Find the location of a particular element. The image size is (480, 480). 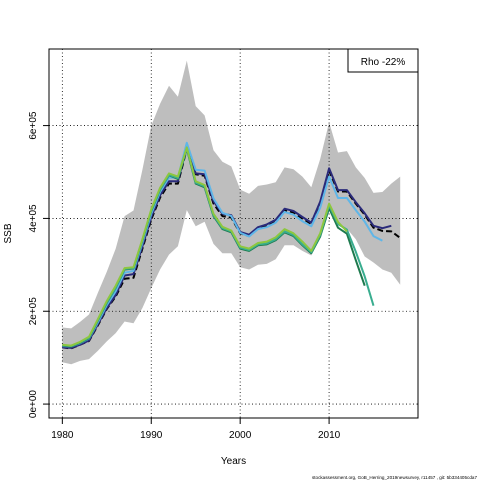

x-tick-label: 1990 is located at coordinates (151, 435).